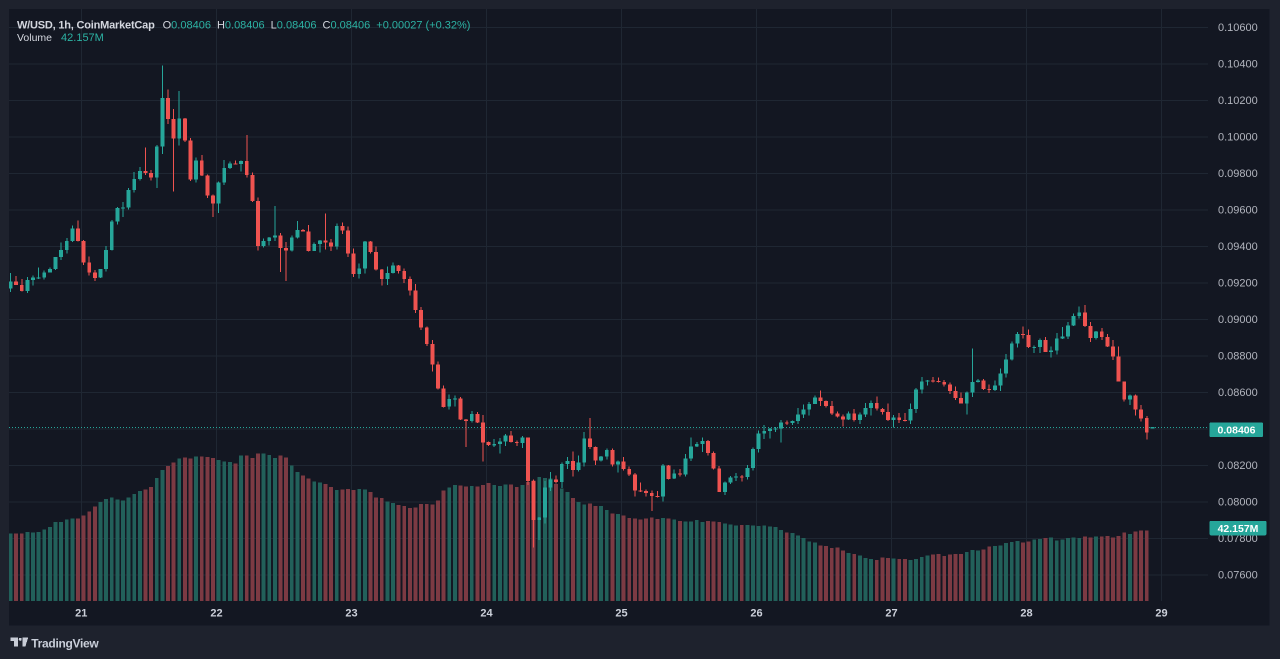  I want to click on svg-text: TradingView, so click(65, 643).